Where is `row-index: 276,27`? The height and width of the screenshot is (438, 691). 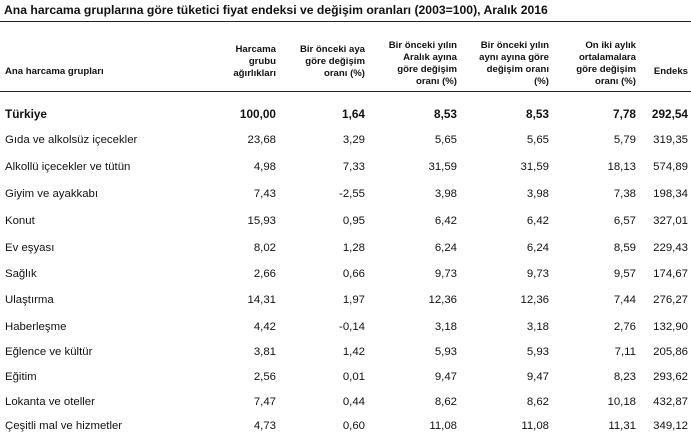 row-index: 276,27 is located at coordinates (670, 300).